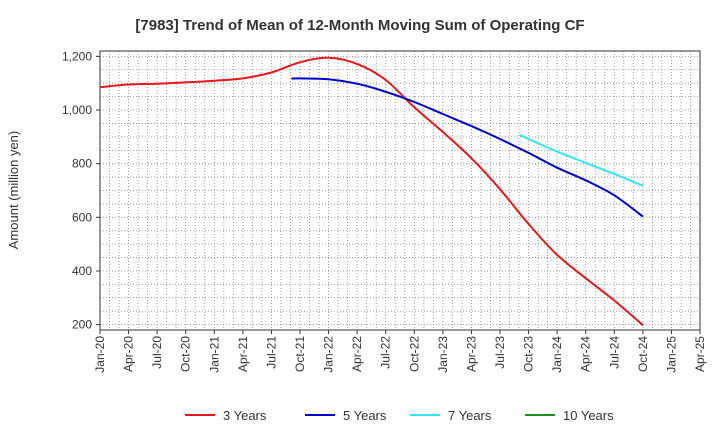  I want to click on x-tick-label: Oct-21, so click(300, 354).